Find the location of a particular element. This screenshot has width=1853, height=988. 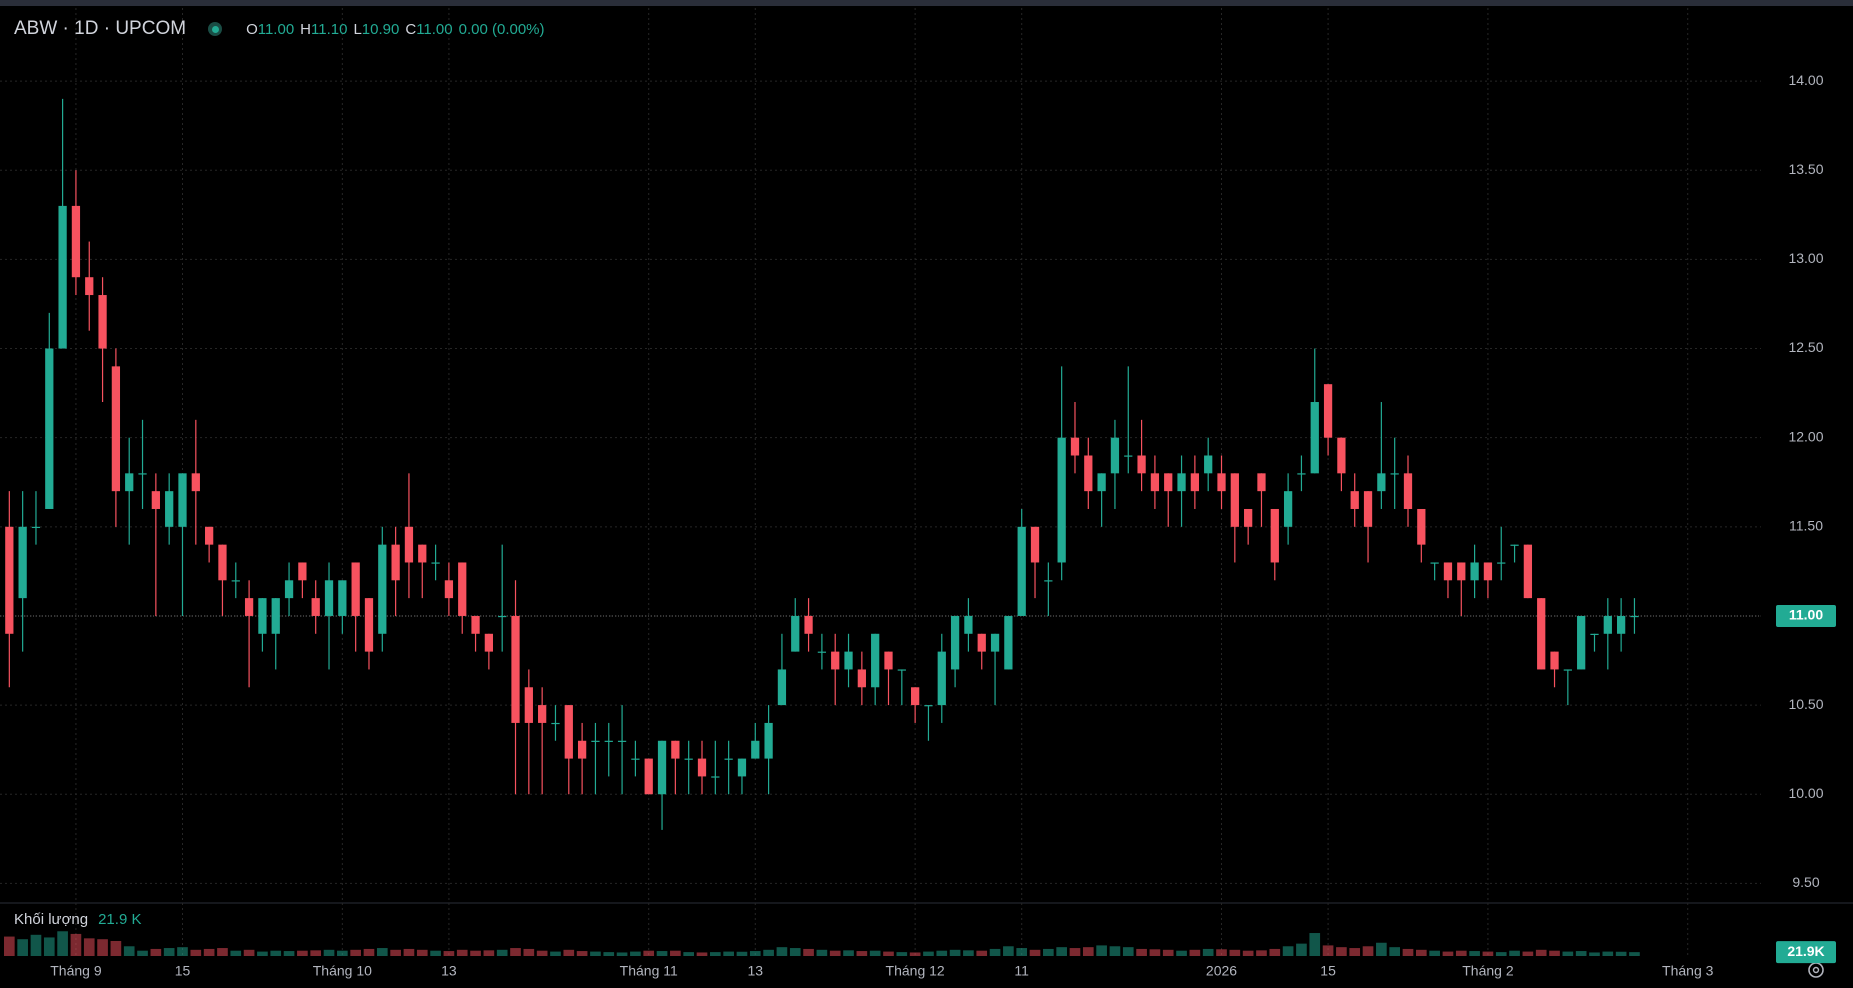

x-tick-label: Tháng 10 is located at coordinates (342, 971).